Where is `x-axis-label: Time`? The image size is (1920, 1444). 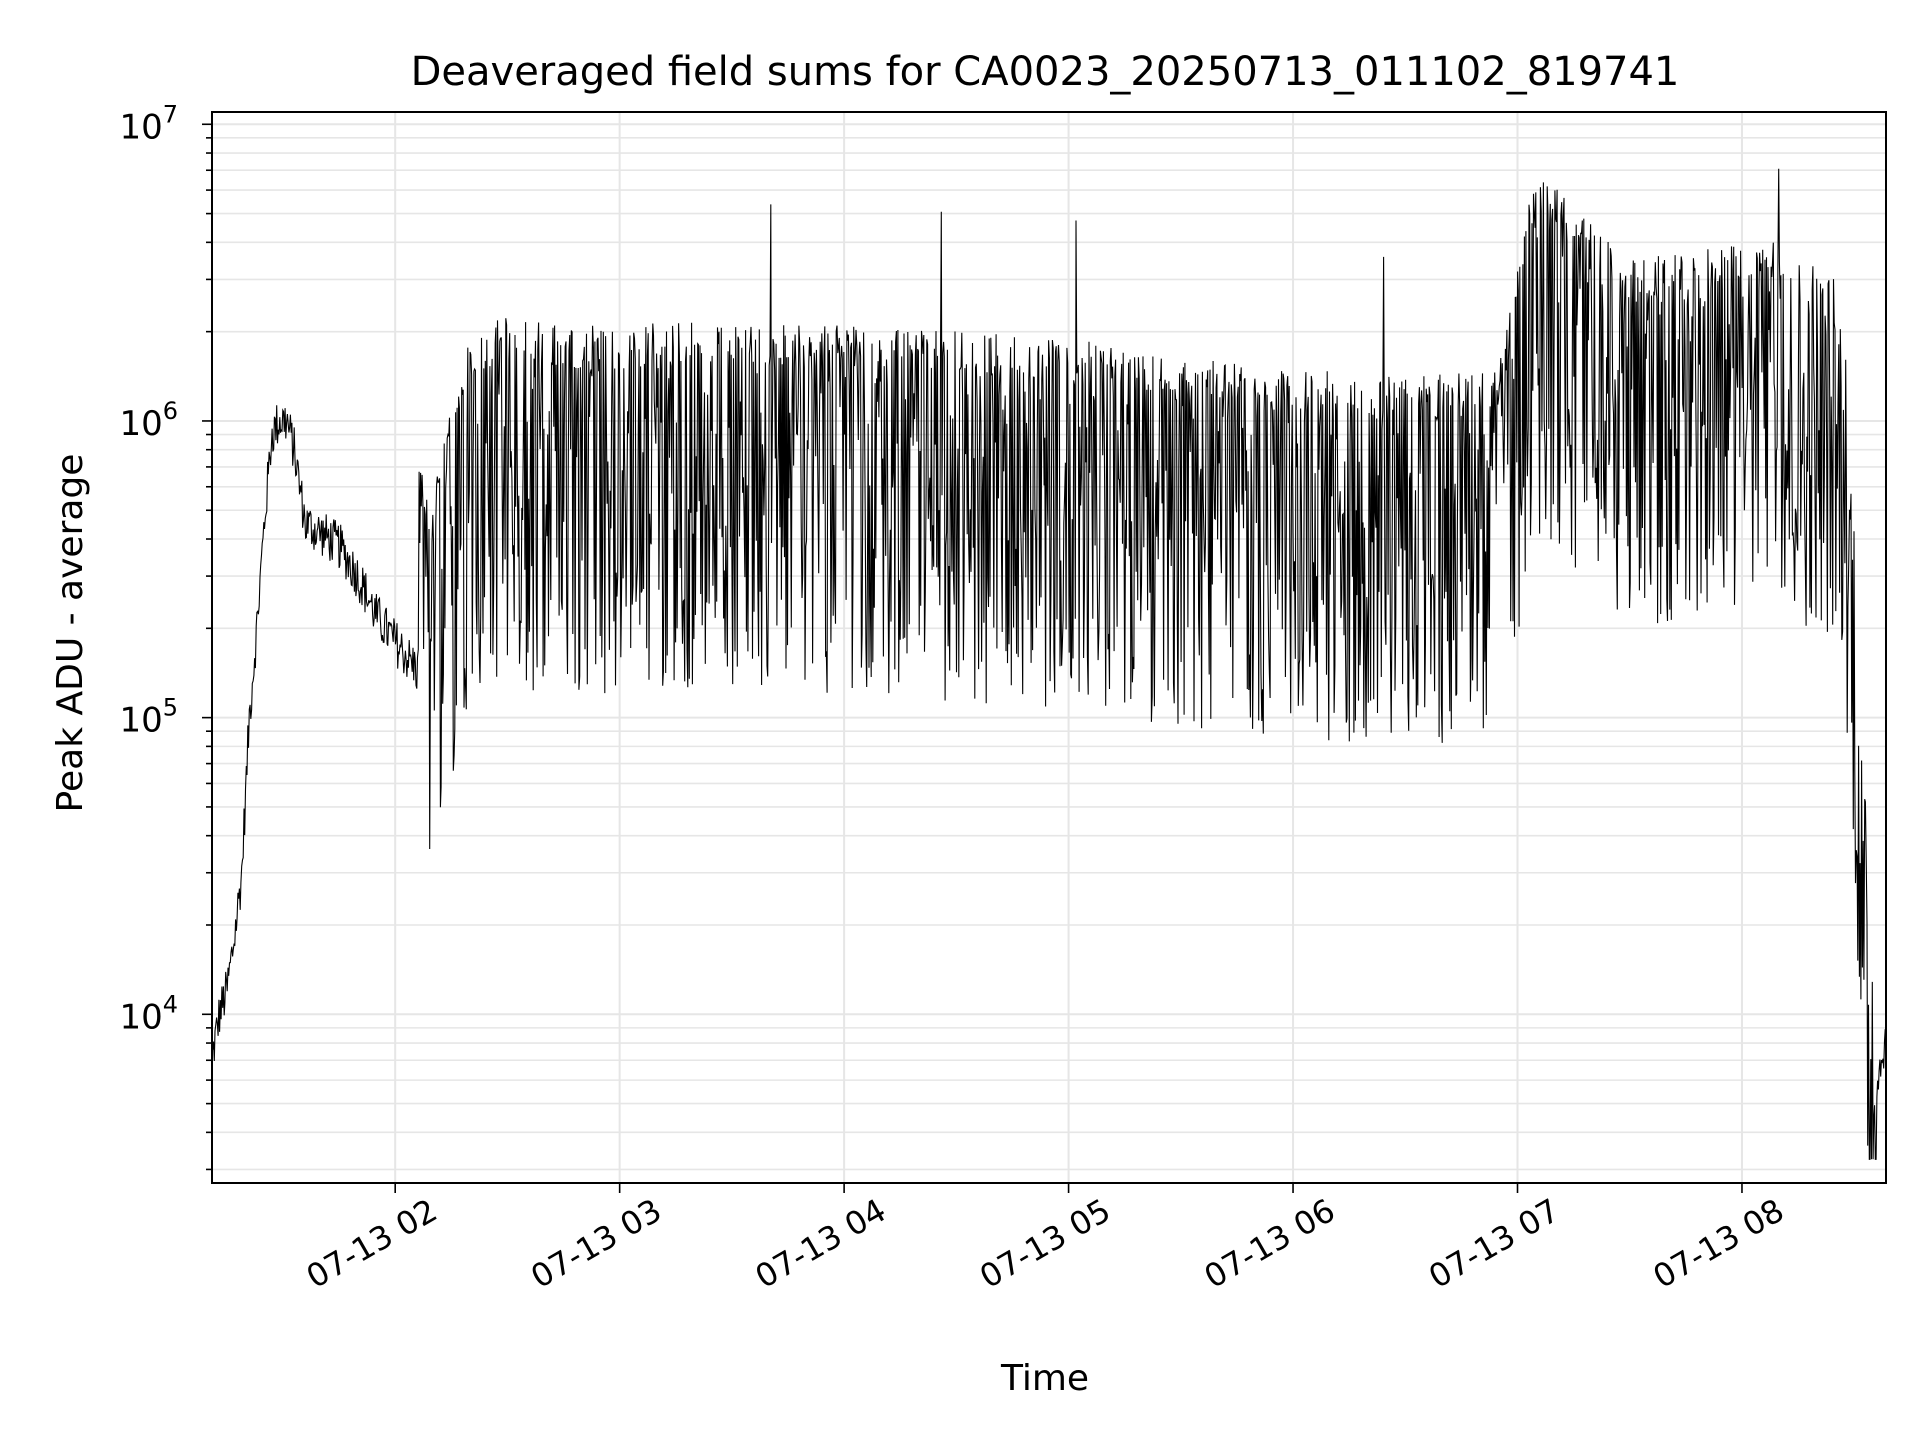 x-axis-label: Time is located at coordinates (1044, 1378).